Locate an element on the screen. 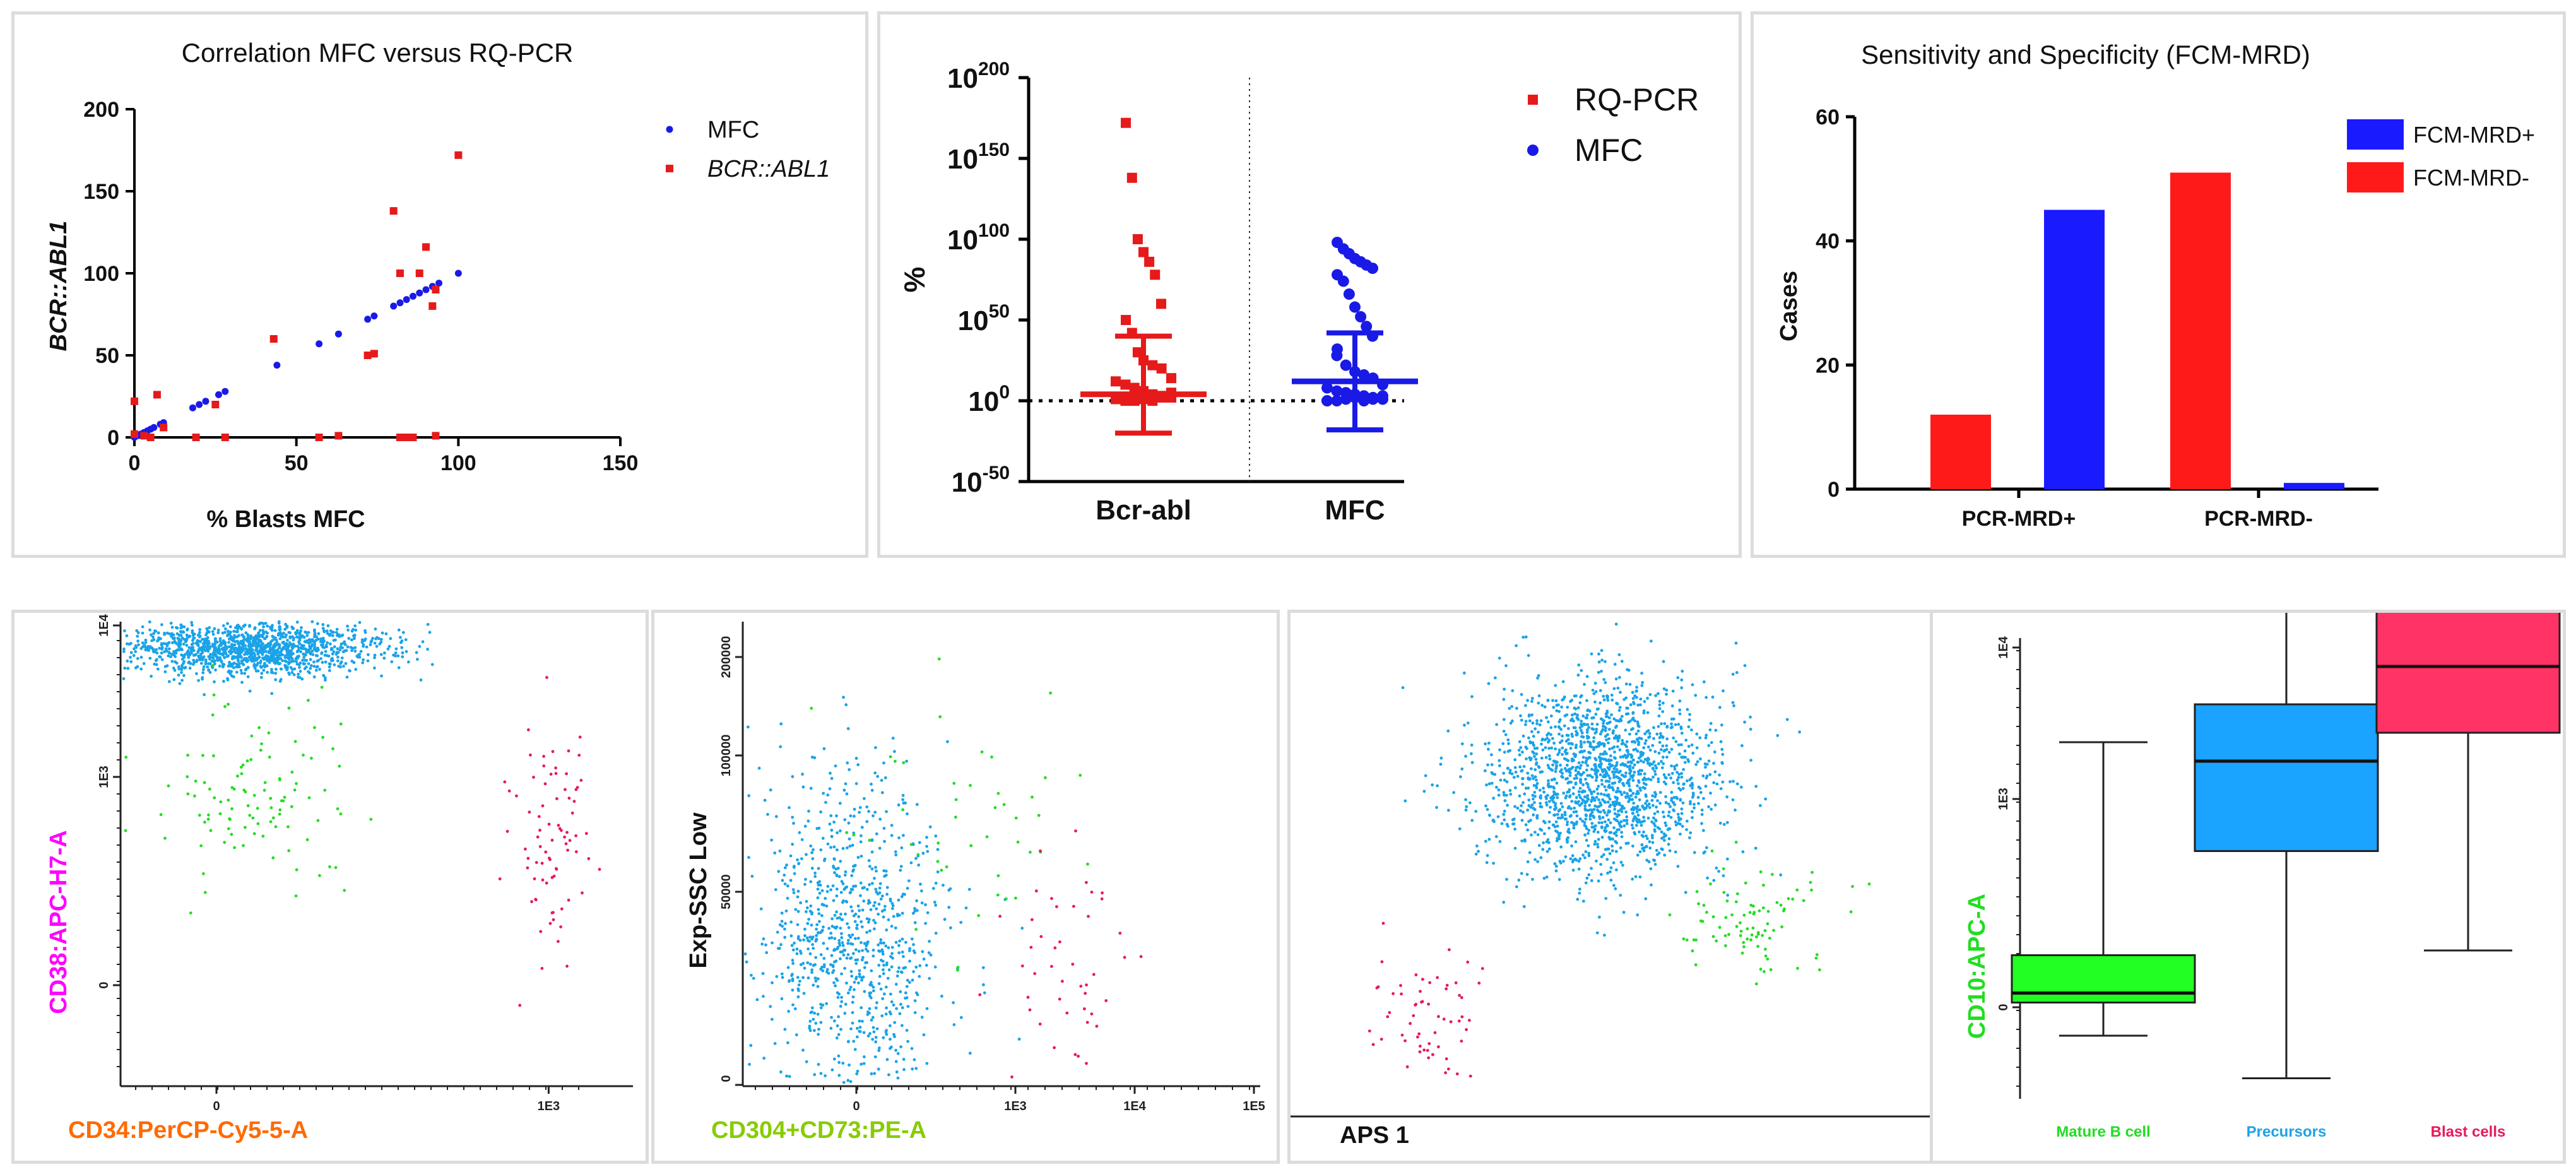 The width and height of the screenshot is (2576, 1172). cell-events is located at coordinates (361, 813).